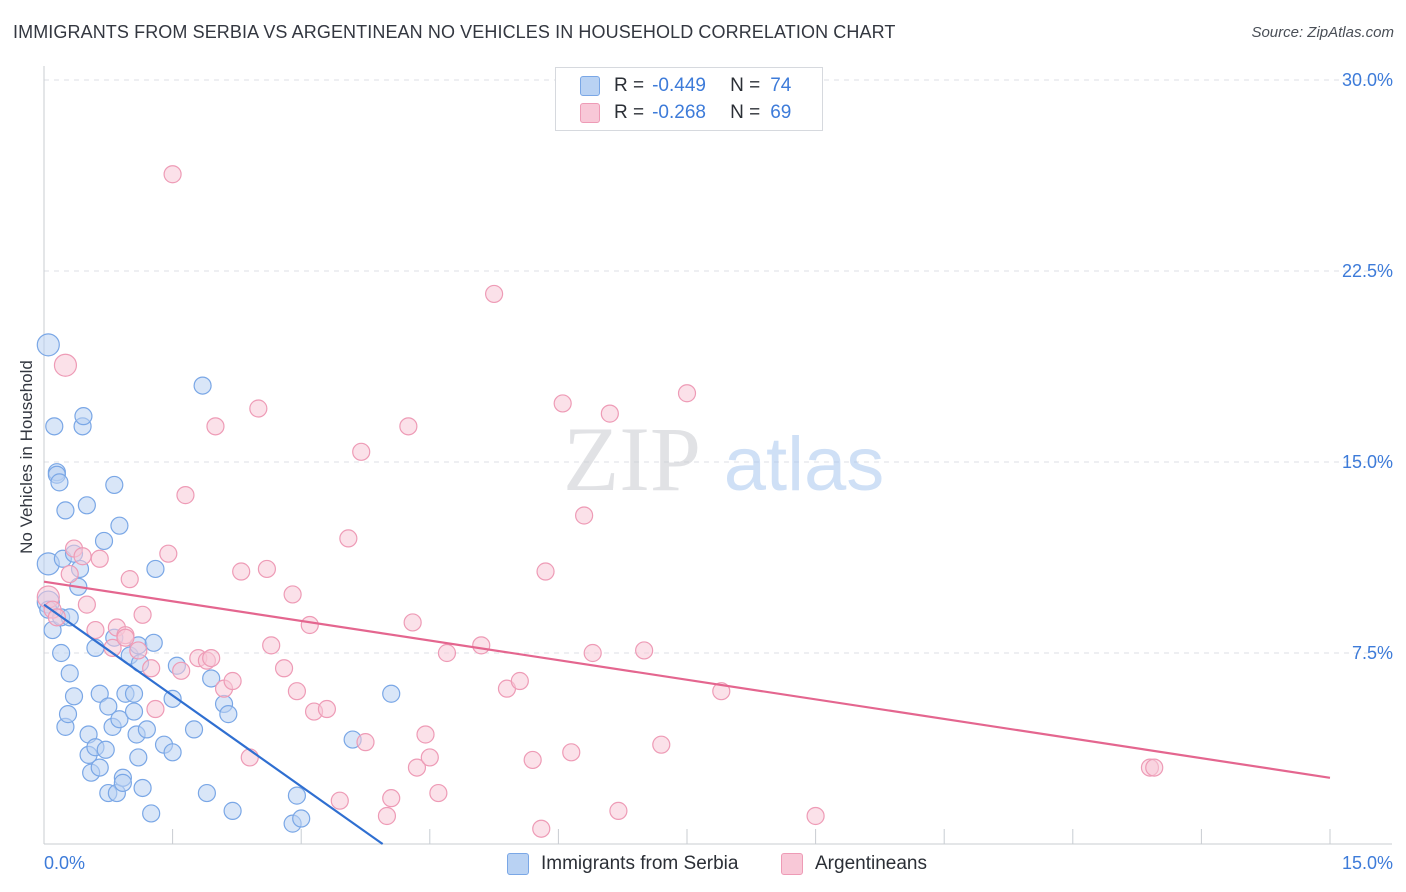 The width and height of the screenshot is (1406, 892). What do you see at coordinates (679, 85) in the screenshot?
I see `legend-r-value: -0.449` at bounding box center [679, 85].